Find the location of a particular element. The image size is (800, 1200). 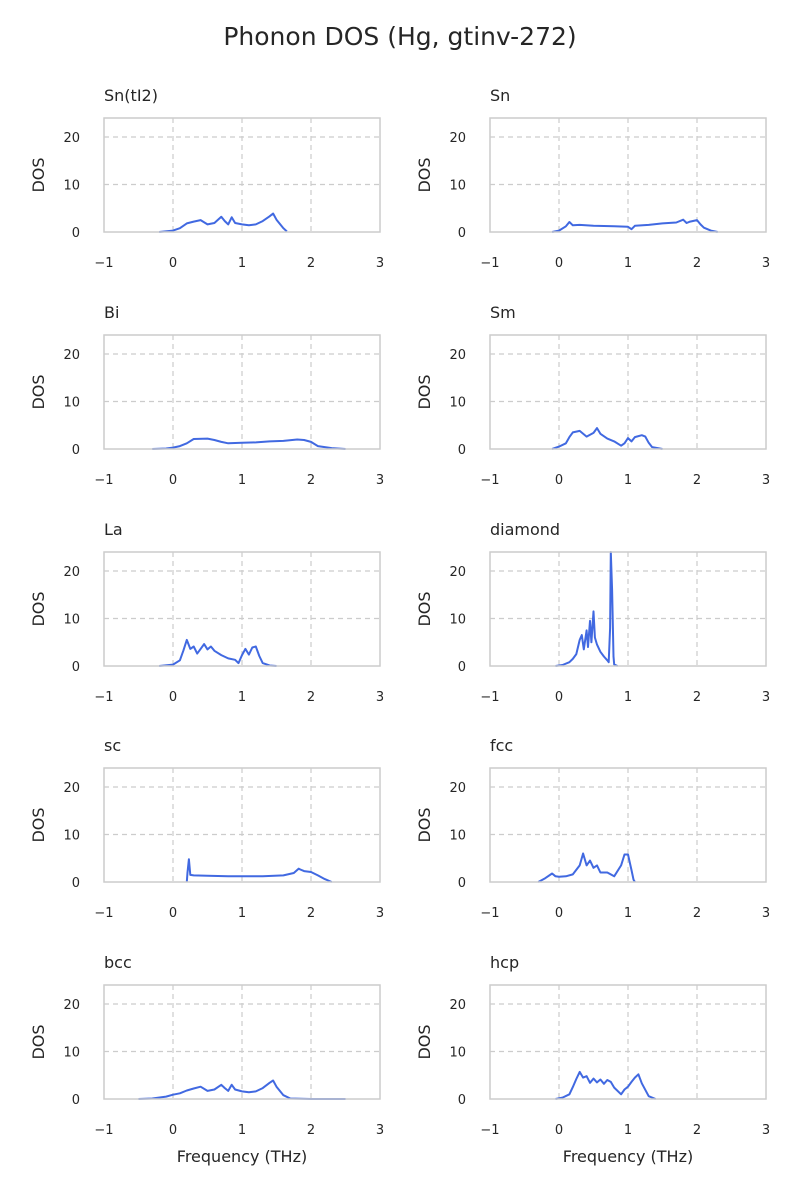

panel-bcc: −1 0 1 2 3 0 10 20 bcc DOS Frequency (THz) is located at coordinates (206, 1059).